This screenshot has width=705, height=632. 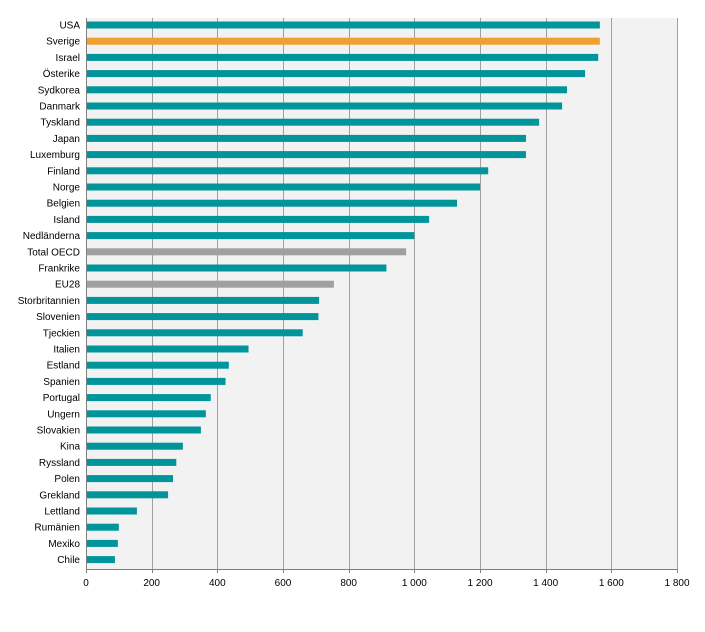 I want to click on x-tick-label: 1 000, so click(x=414, y=583).